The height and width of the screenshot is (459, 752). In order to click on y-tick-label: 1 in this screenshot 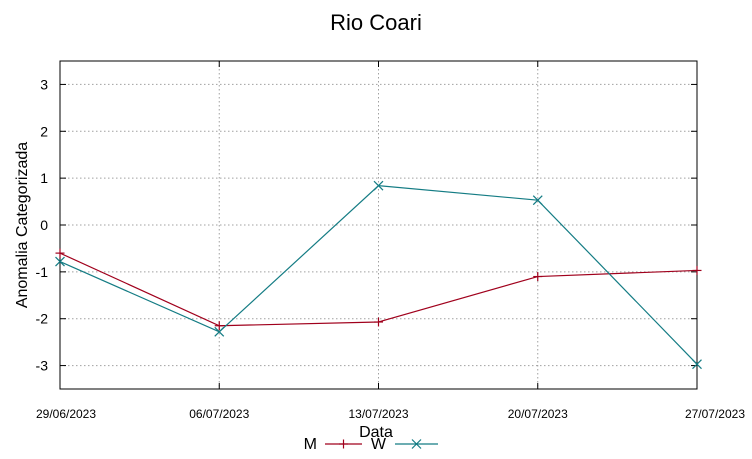, I will do `click(44, 178)`.